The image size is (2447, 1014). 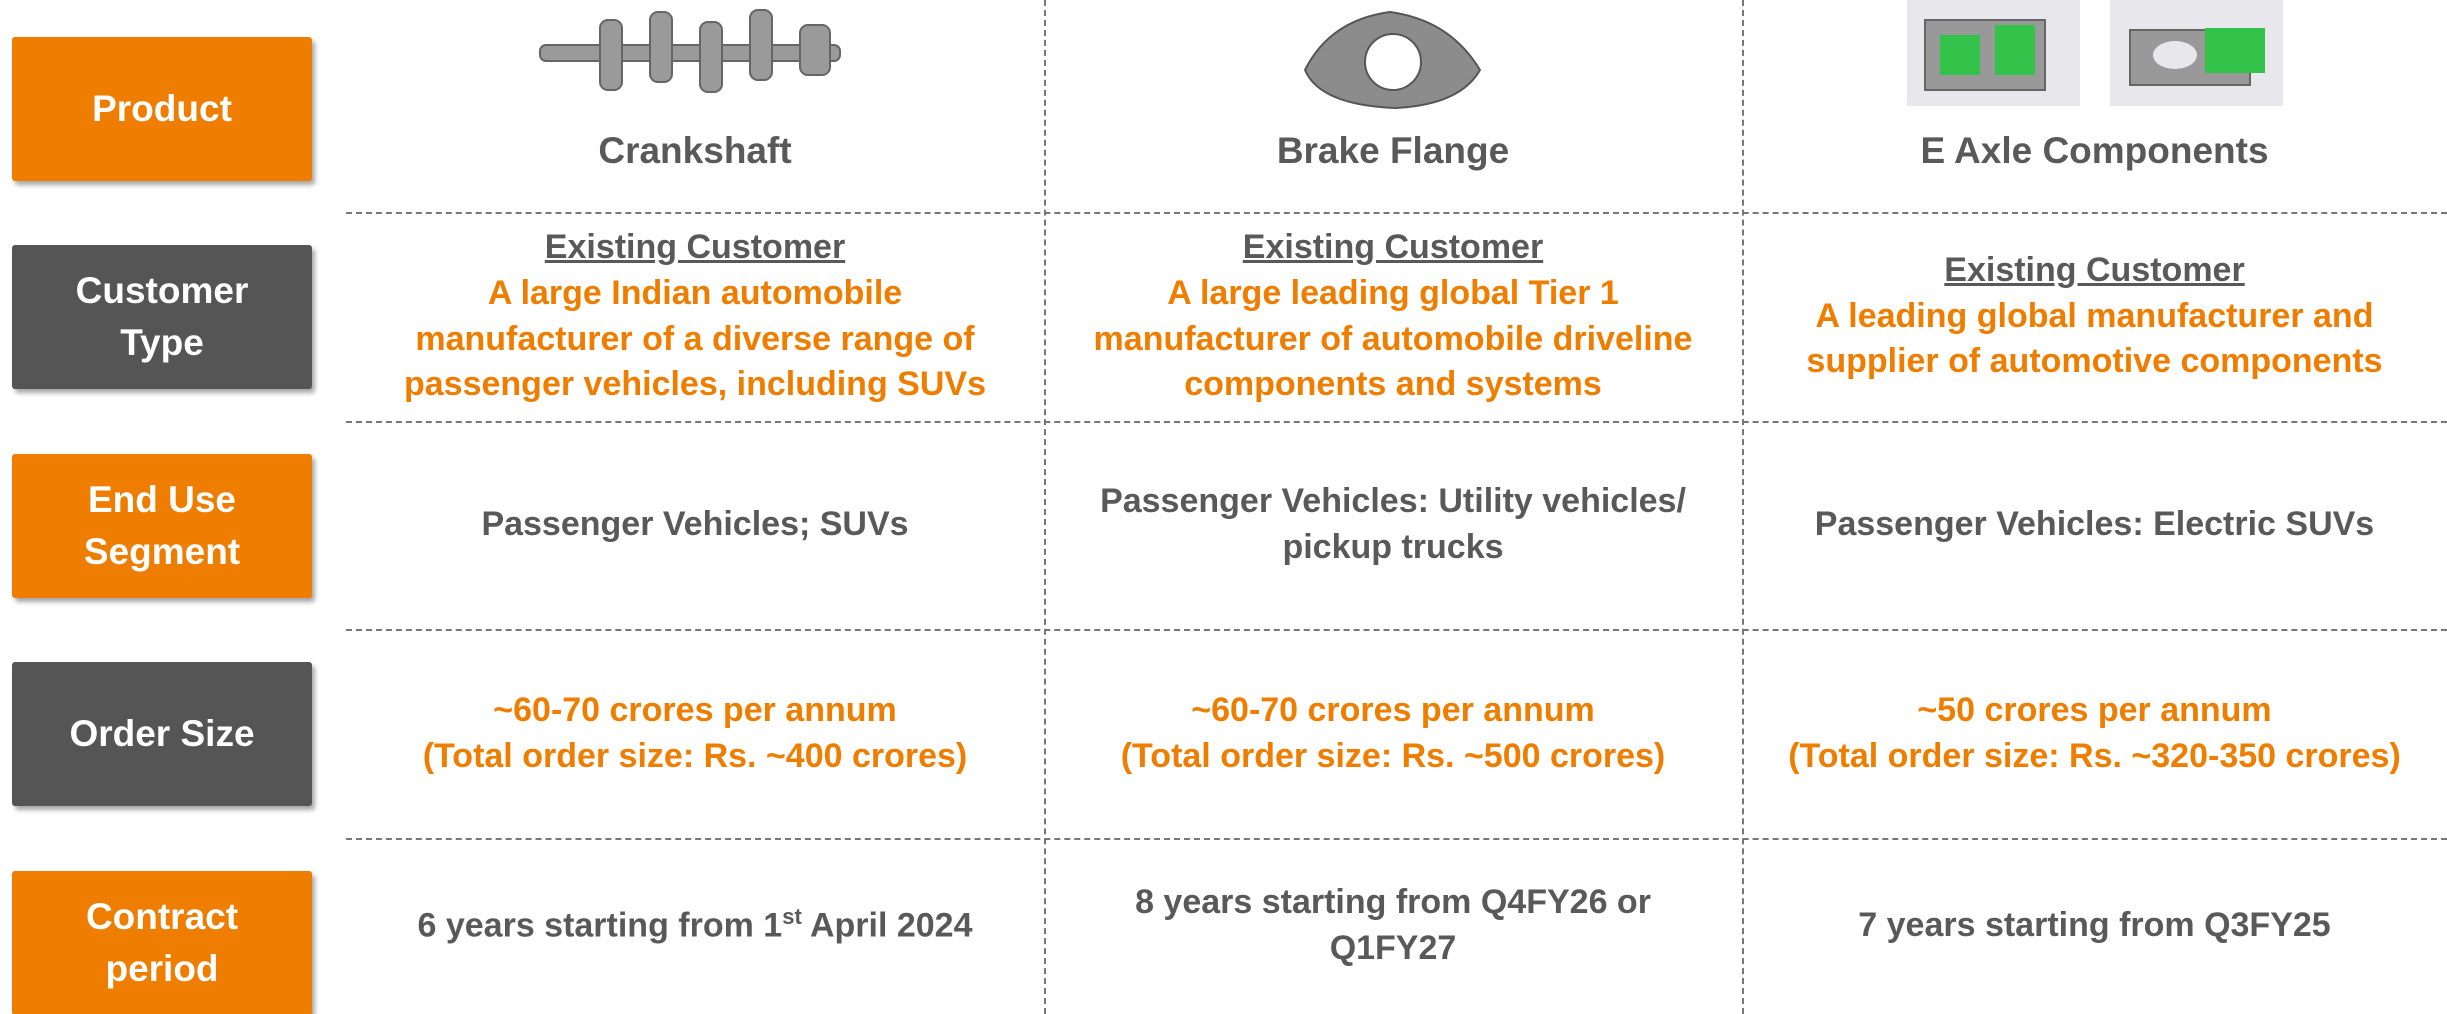 I want to click on row-label: Contract period, so click(x=162, y=942).